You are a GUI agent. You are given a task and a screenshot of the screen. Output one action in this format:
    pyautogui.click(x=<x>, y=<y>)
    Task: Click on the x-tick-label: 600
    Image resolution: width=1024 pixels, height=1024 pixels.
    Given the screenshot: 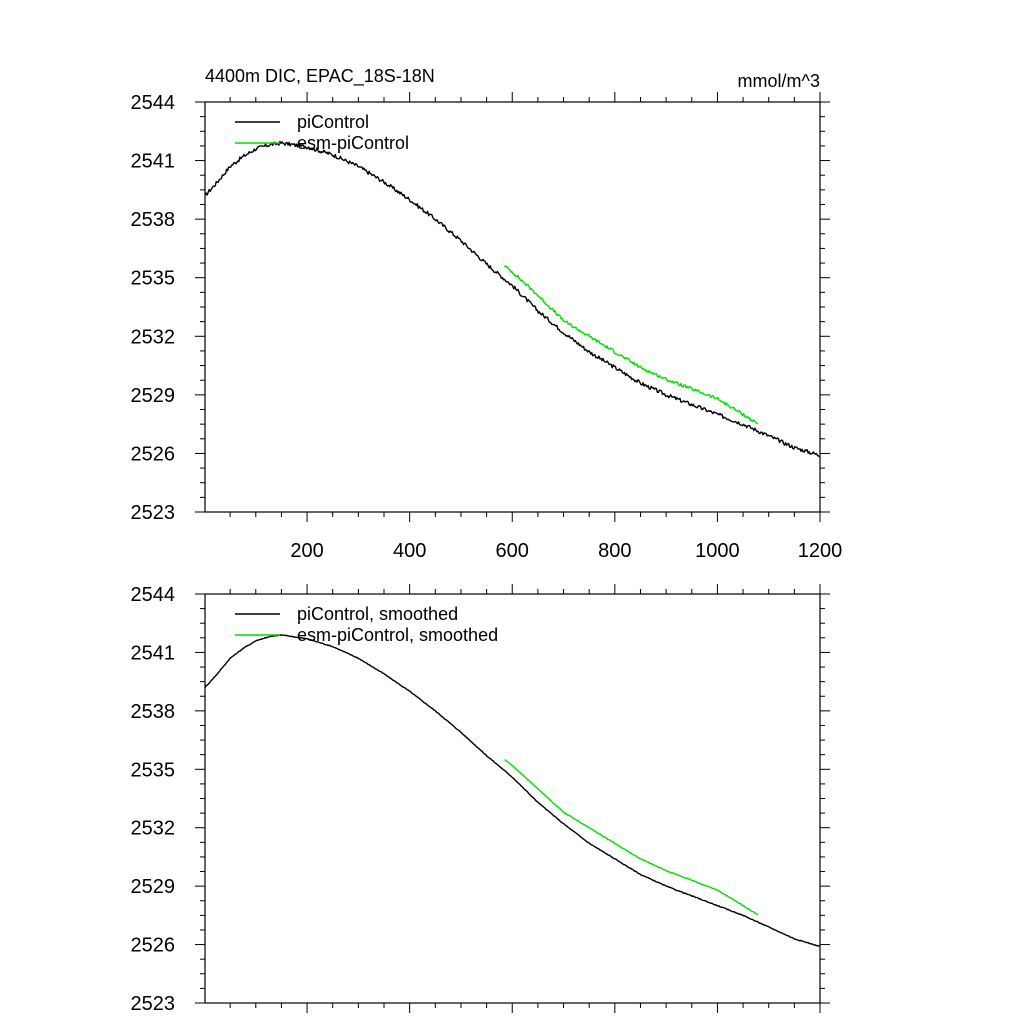 What is the action you would take?
    pyautogui.click(x=512, y=551)
    